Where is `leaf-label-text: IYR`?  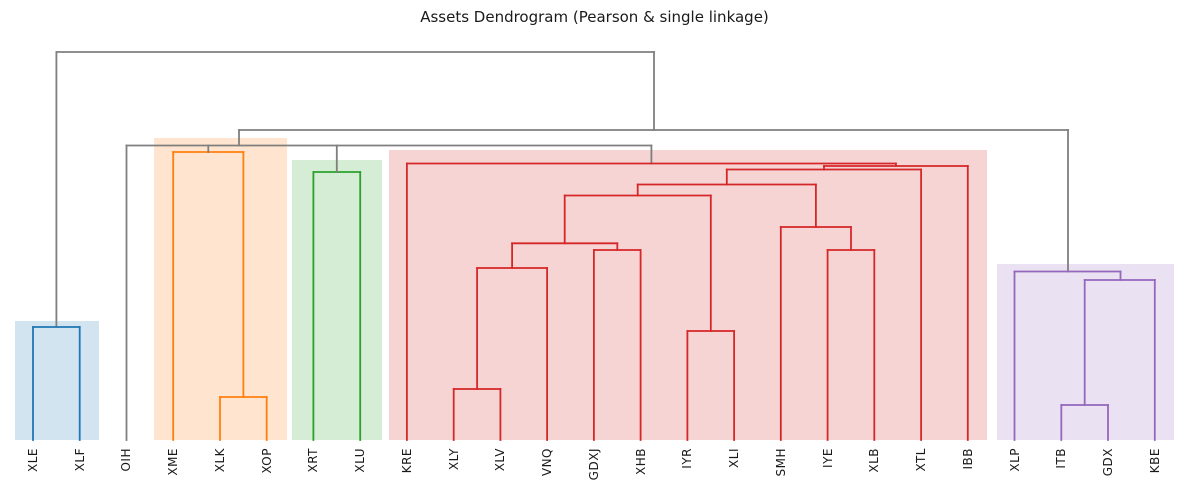 leaf-label-text: IYR is located at coordinates (687, 458).